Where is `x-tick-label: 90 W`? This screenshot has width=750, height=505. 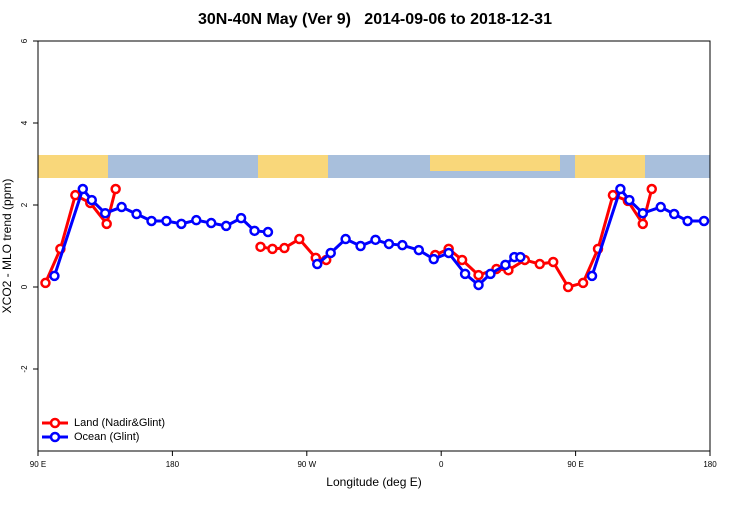 x-tick-label: 90 W is located at coordinates (306, 464).